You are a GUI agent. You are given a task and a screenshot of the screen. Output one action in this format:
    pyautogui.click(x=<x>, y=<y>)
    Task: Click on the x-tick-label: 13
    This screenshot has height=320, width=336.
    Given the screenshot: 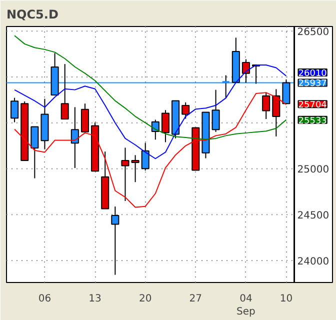 What is the action you would take?
    pyautogui.click(x=95, y=299)
    